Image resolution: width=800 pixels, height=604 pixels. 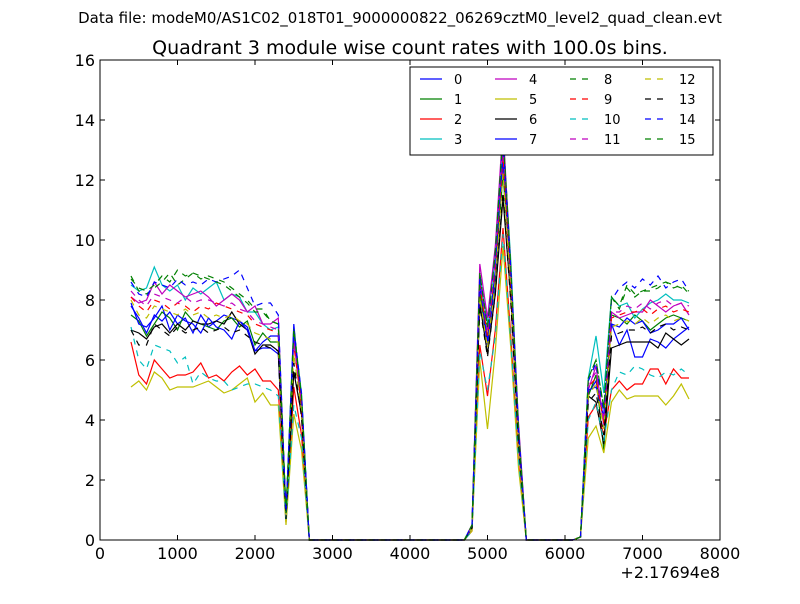 What do you see at coordinates (410, 553) in the screenshot?
I see `x-tick-label: 4000` at bounding box center [410, 553].